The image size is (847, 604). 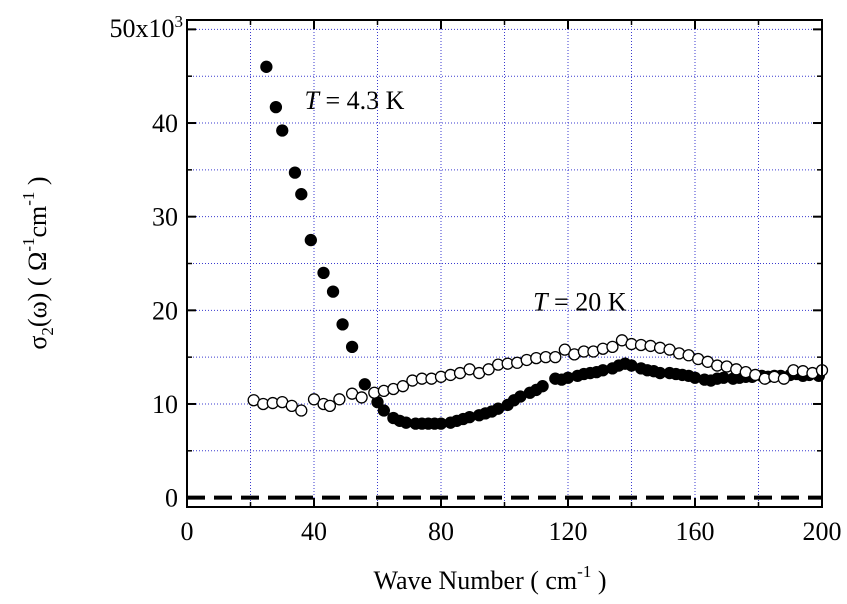 I want to click on temperature-annotation: T = 4.3 K, so click(x=354, y=100).